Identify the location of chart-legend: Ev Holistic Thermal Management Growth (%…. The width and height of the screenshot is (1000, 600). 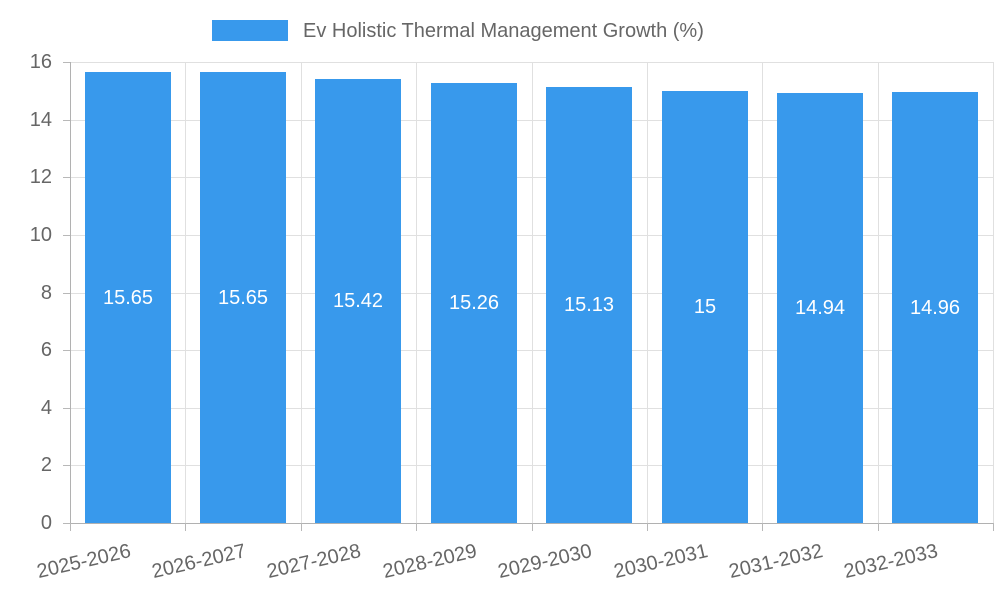
(500, 25).